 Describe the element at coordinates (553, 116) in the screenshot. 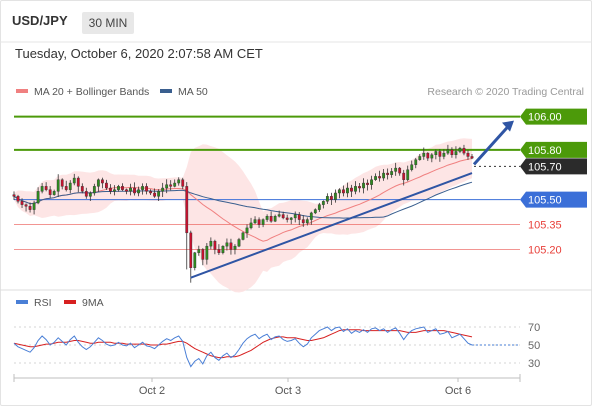

I see `resistance-level-badge` at that location.